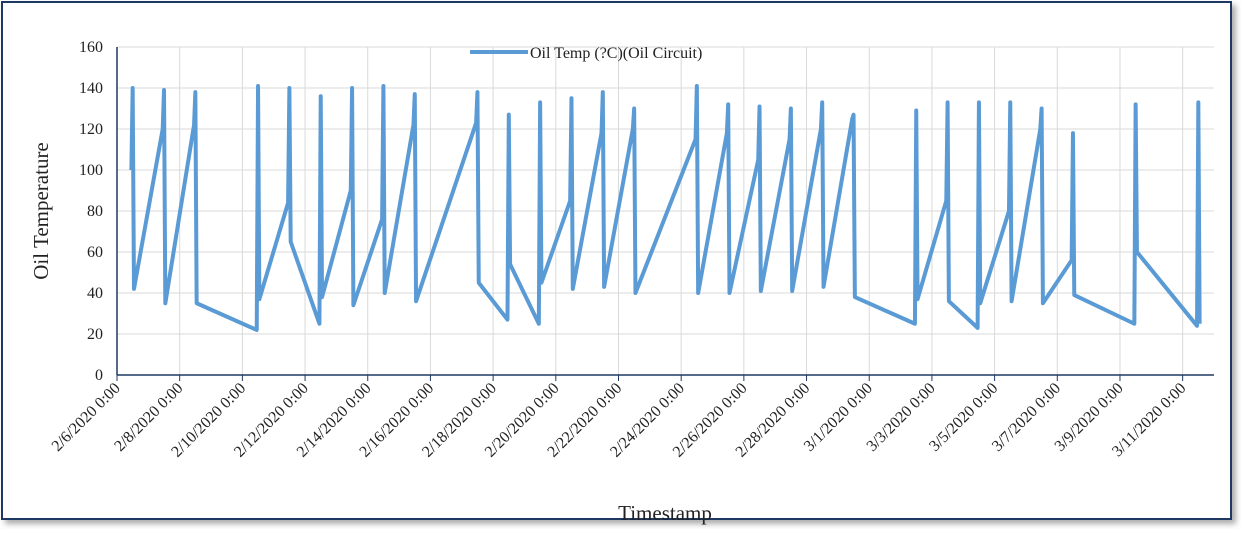 The image size is (1241, 534). Describe the element at coordinates (99, 375) in the screenshot. I see `y-tick-label: 0` at that location.